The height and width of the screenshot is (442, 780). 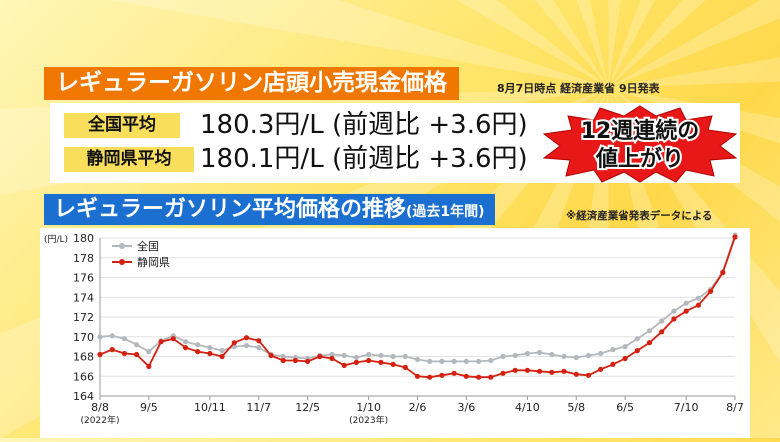 I want to click on chart-section-title: レギュラーガソリン平均価格の推移(過去1年間), so click(x=269, y=209).